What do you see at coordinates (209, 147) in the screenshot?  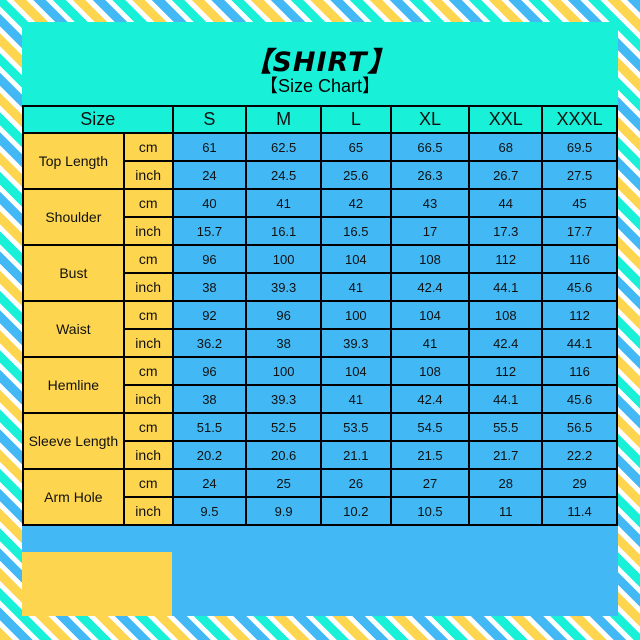 I see `value-cell: 61` at bounding box center [209, 147].